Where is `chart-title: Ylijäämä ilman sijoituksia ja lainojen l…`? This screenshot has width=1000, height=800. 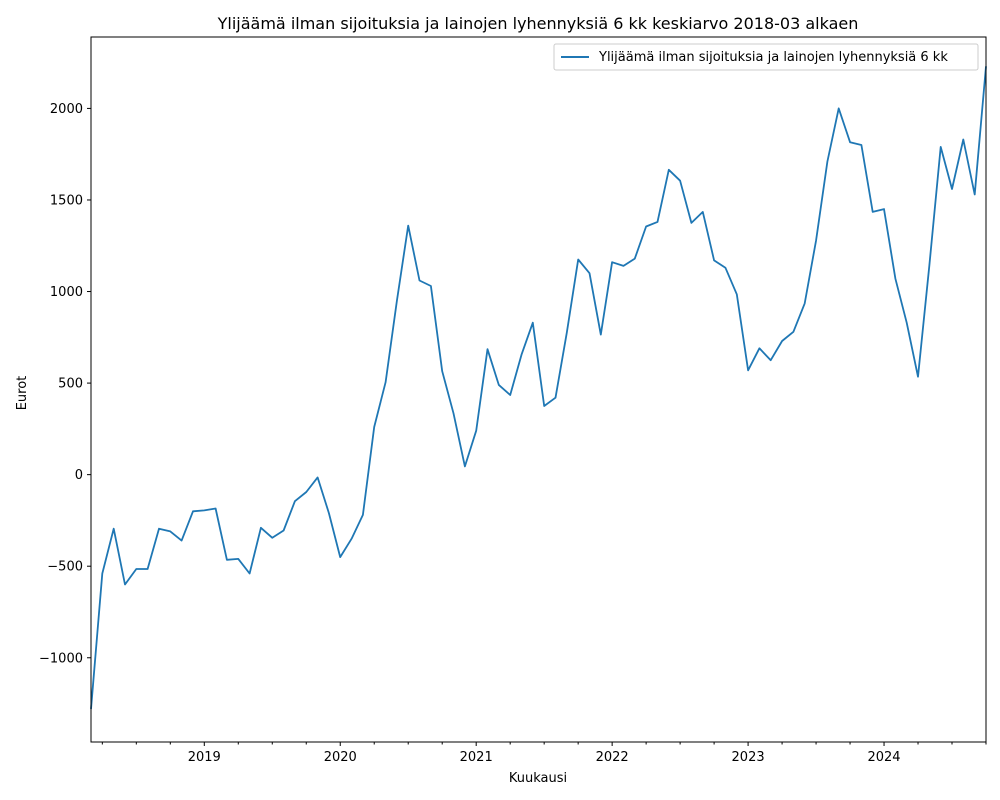
chart-title: Ylijäämä ilman sijoituksia ja lainojen l… is located at coordinates (538, 23).